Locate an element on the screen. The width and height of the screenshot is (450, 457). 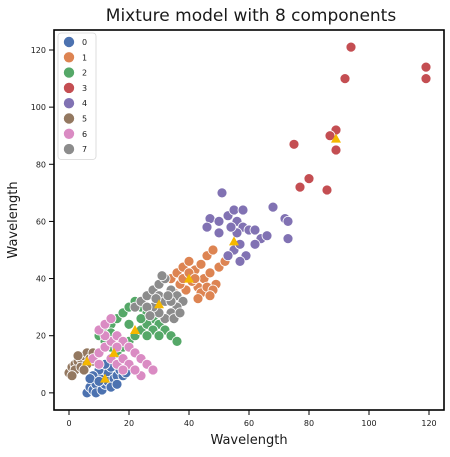
legend: 0 1 2 3 4 5 6 7 is located at coordinates (77, 96).